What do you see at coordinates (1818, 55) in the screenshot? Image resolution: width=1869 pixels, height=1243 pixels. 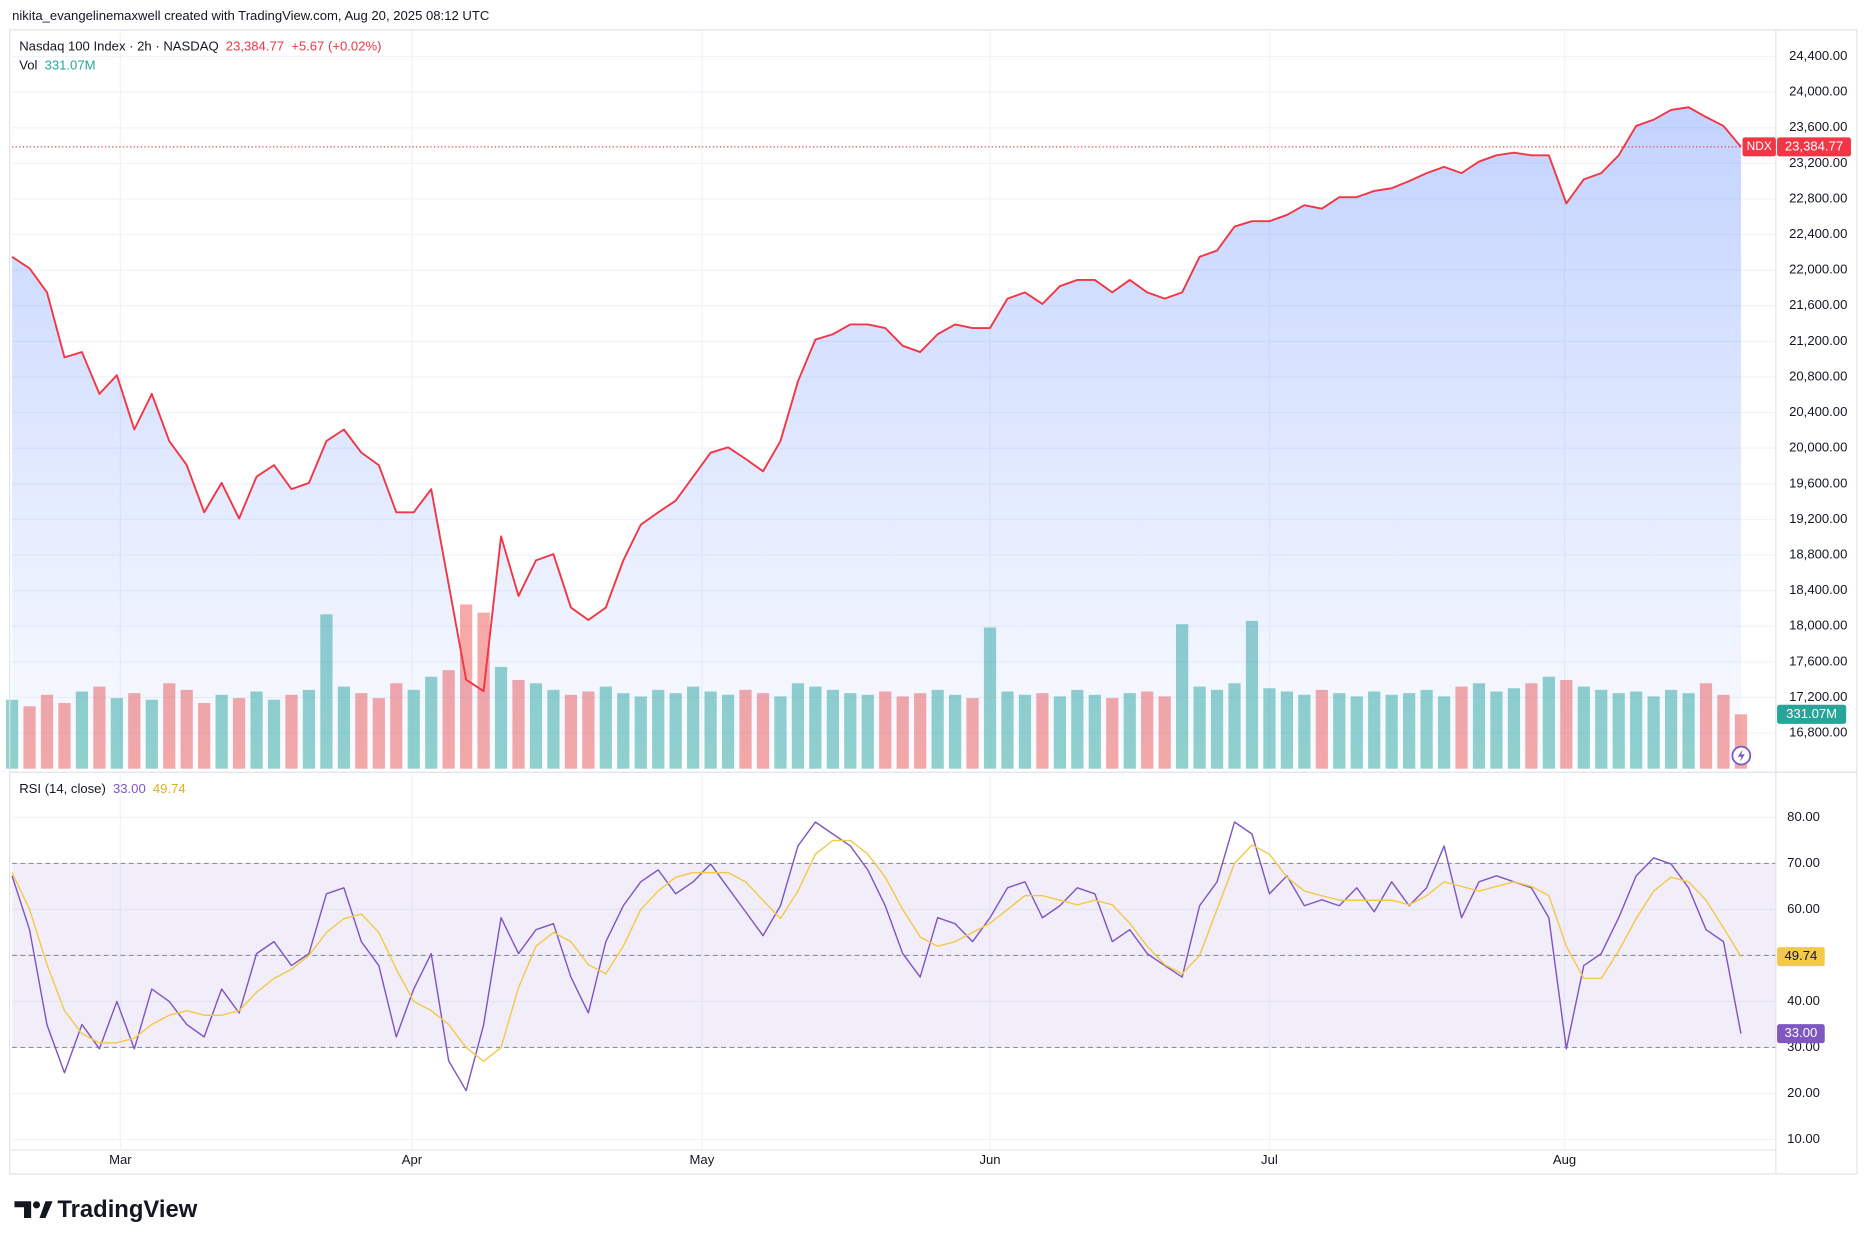 I see `y-tick-label: 24,400.00` at bounding box center [1818, 55].